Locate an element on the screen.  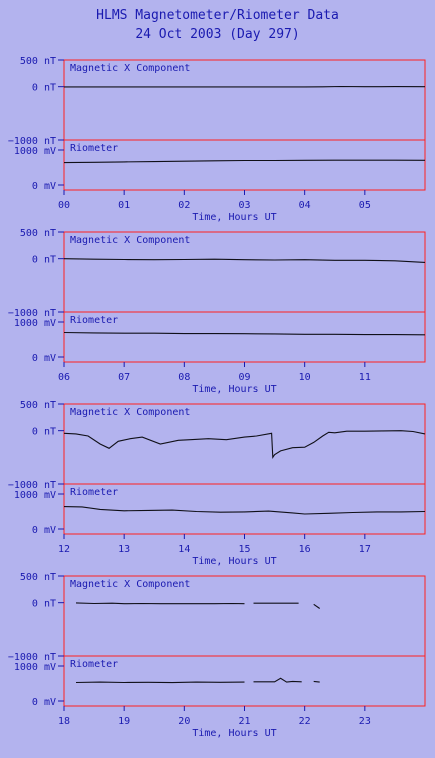
x-tick-label: 04 is located at coordinates (305, 205).